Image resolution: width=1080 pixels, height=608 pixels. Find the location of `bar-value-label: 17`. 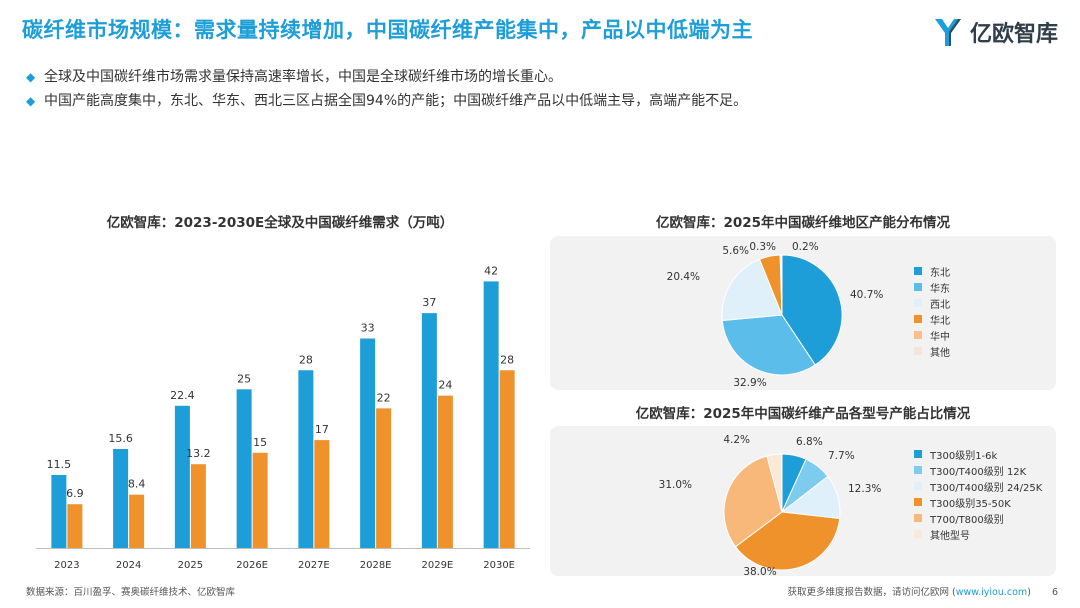

bar-value-label: 17 is located at coordinates (322, 429).